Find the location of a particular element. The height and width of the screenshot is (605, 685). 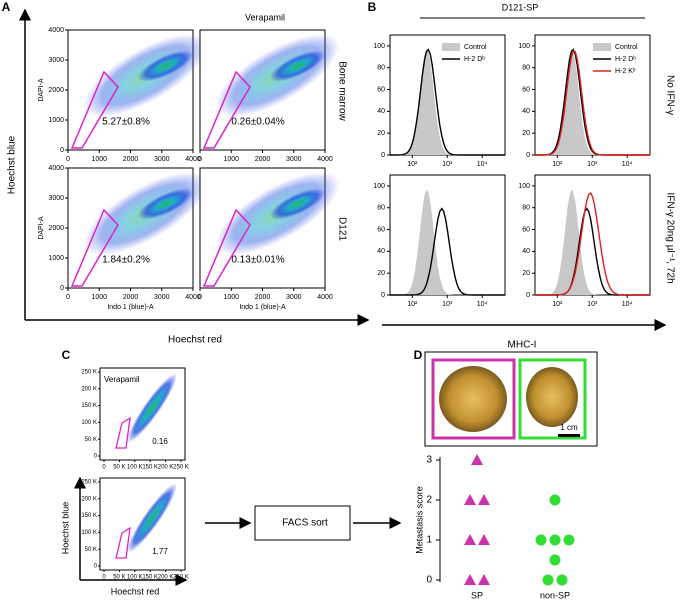

x-tick-label: 200 K is located at coordinates (166, 578).